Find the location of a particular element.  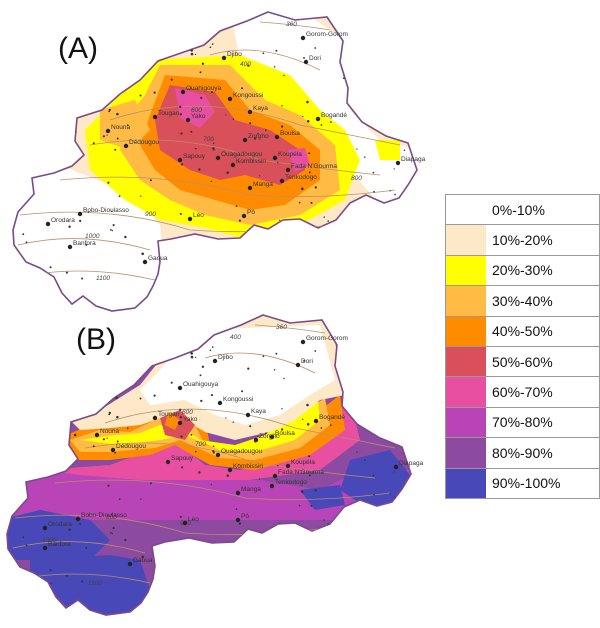

town-label: Nouna is located at coordinates (110, 431).